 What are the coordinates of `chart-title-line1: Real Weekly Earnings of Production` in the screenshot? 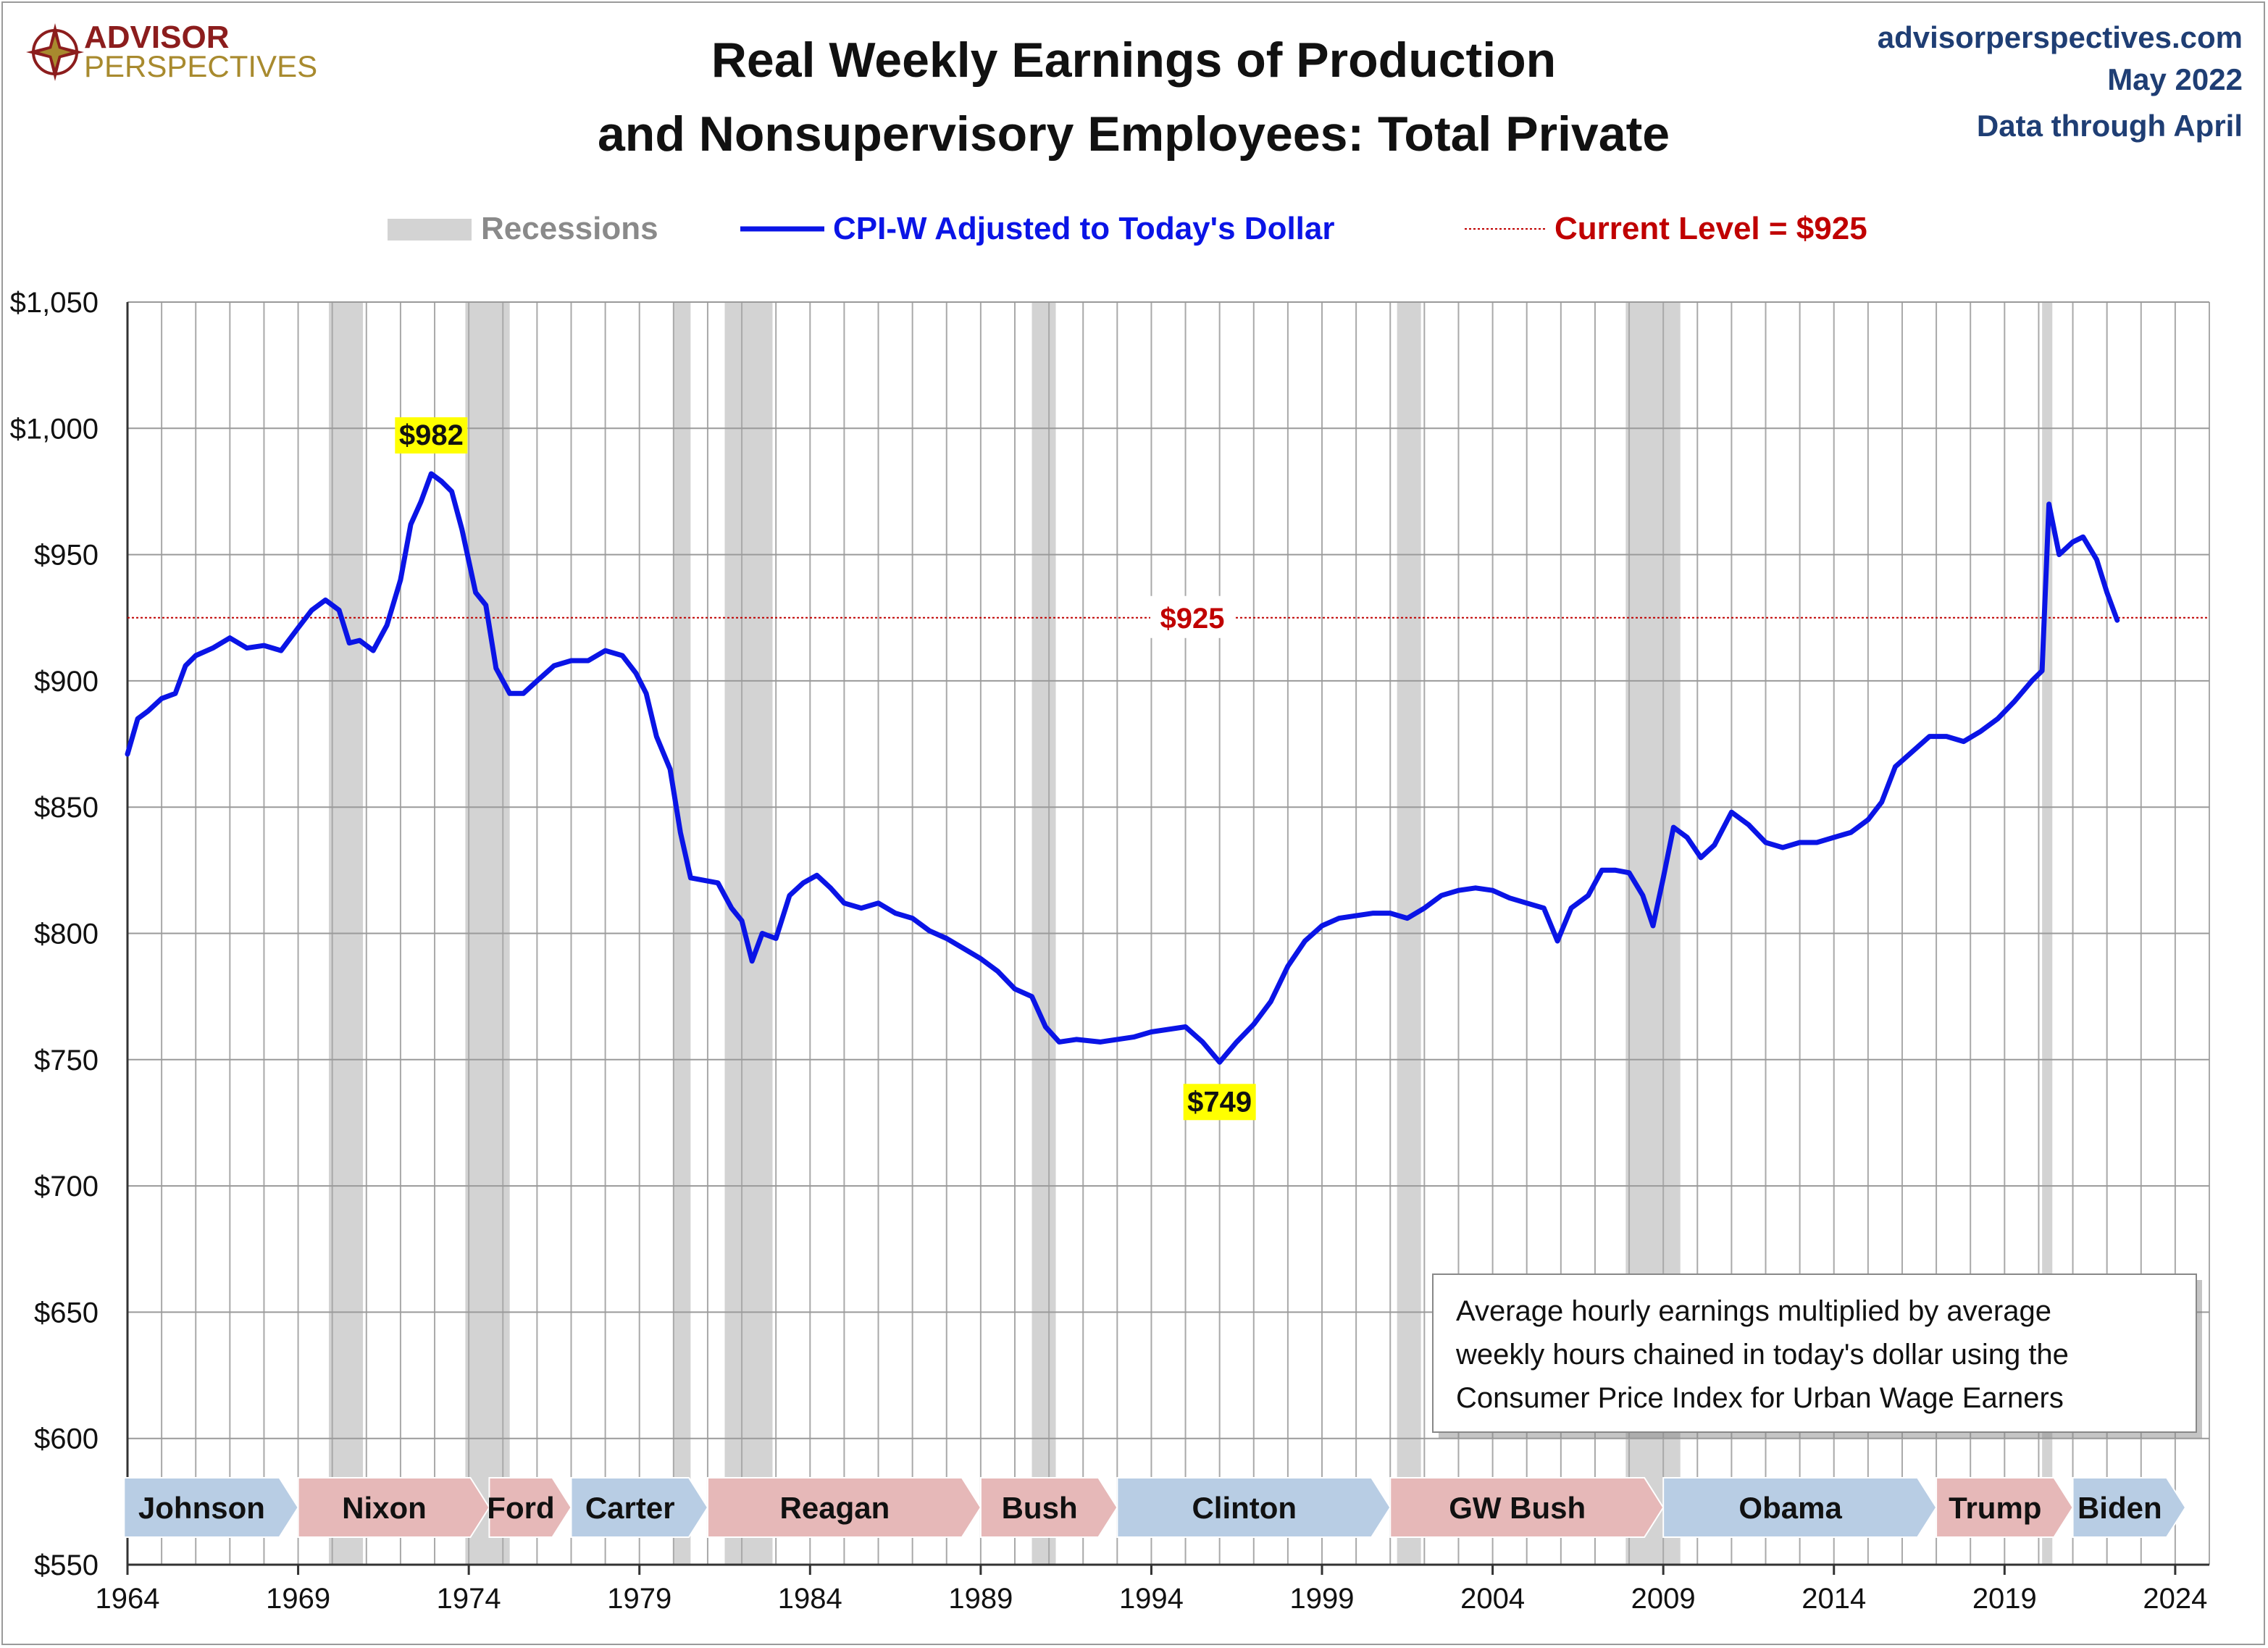 It's located at (1134, 60).